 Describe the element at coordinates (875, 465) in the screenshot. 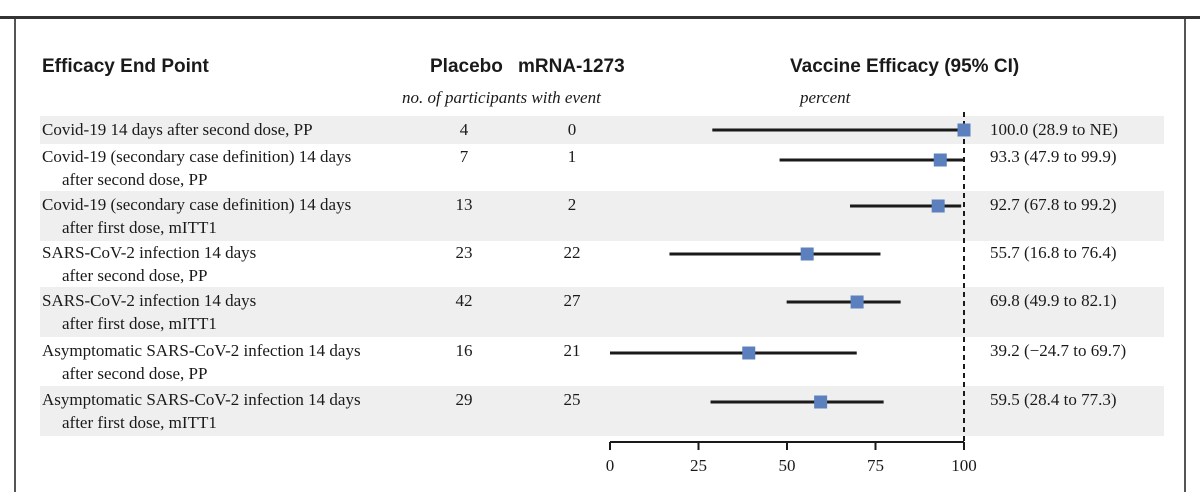

I see `x-tick-label: 75` at that location.